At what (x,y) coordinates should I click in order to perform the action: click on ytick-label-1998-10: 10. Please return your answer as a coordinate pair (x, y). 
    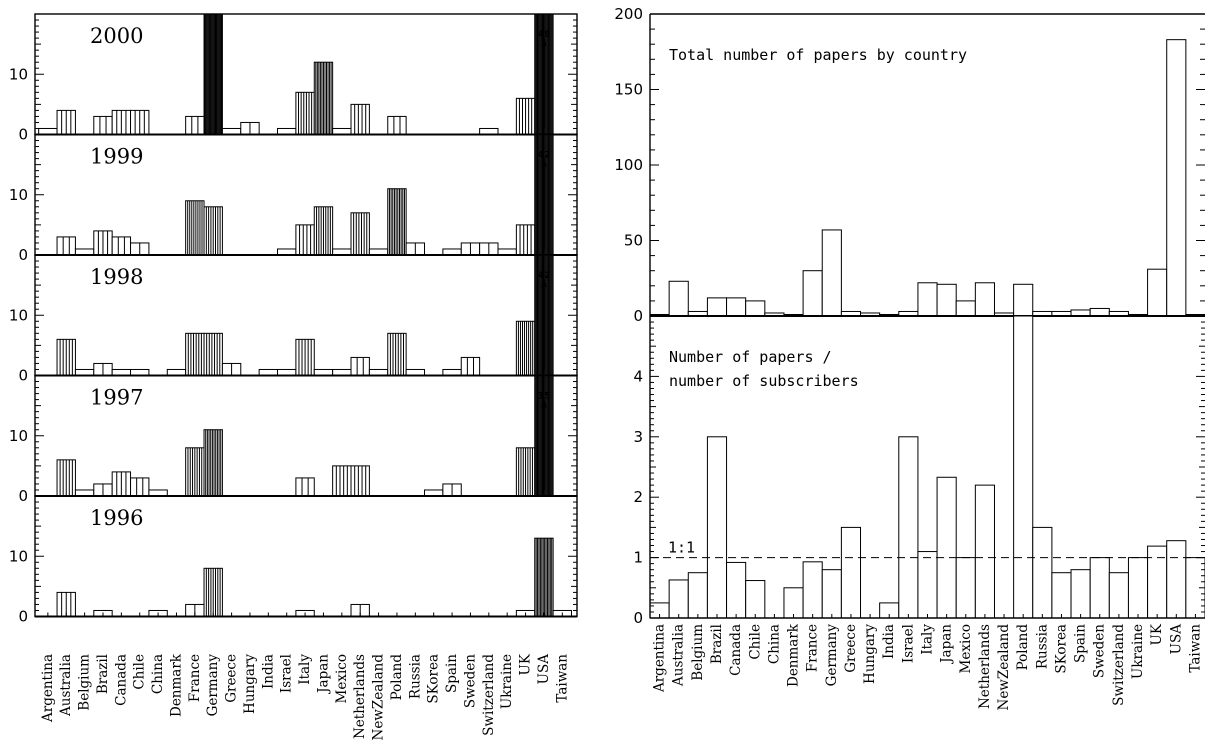
    Looking at the image, I should click on (18, 315).